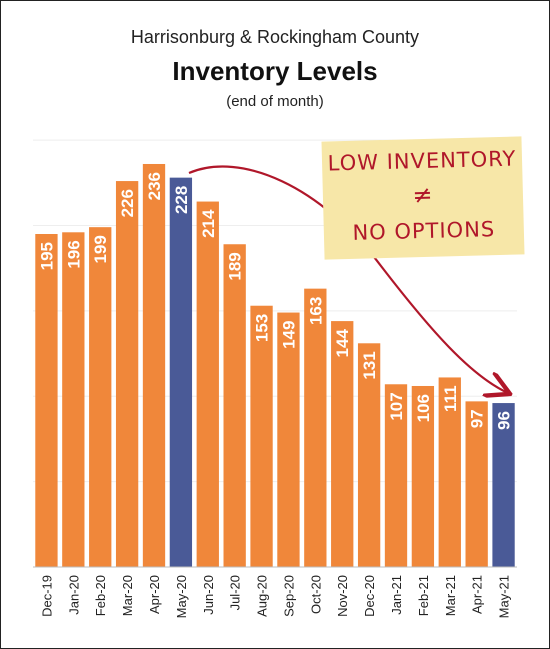 This screenshot has height=649, width=550. I want to click on chart-subtitle: (end of month), so click(275, 101).